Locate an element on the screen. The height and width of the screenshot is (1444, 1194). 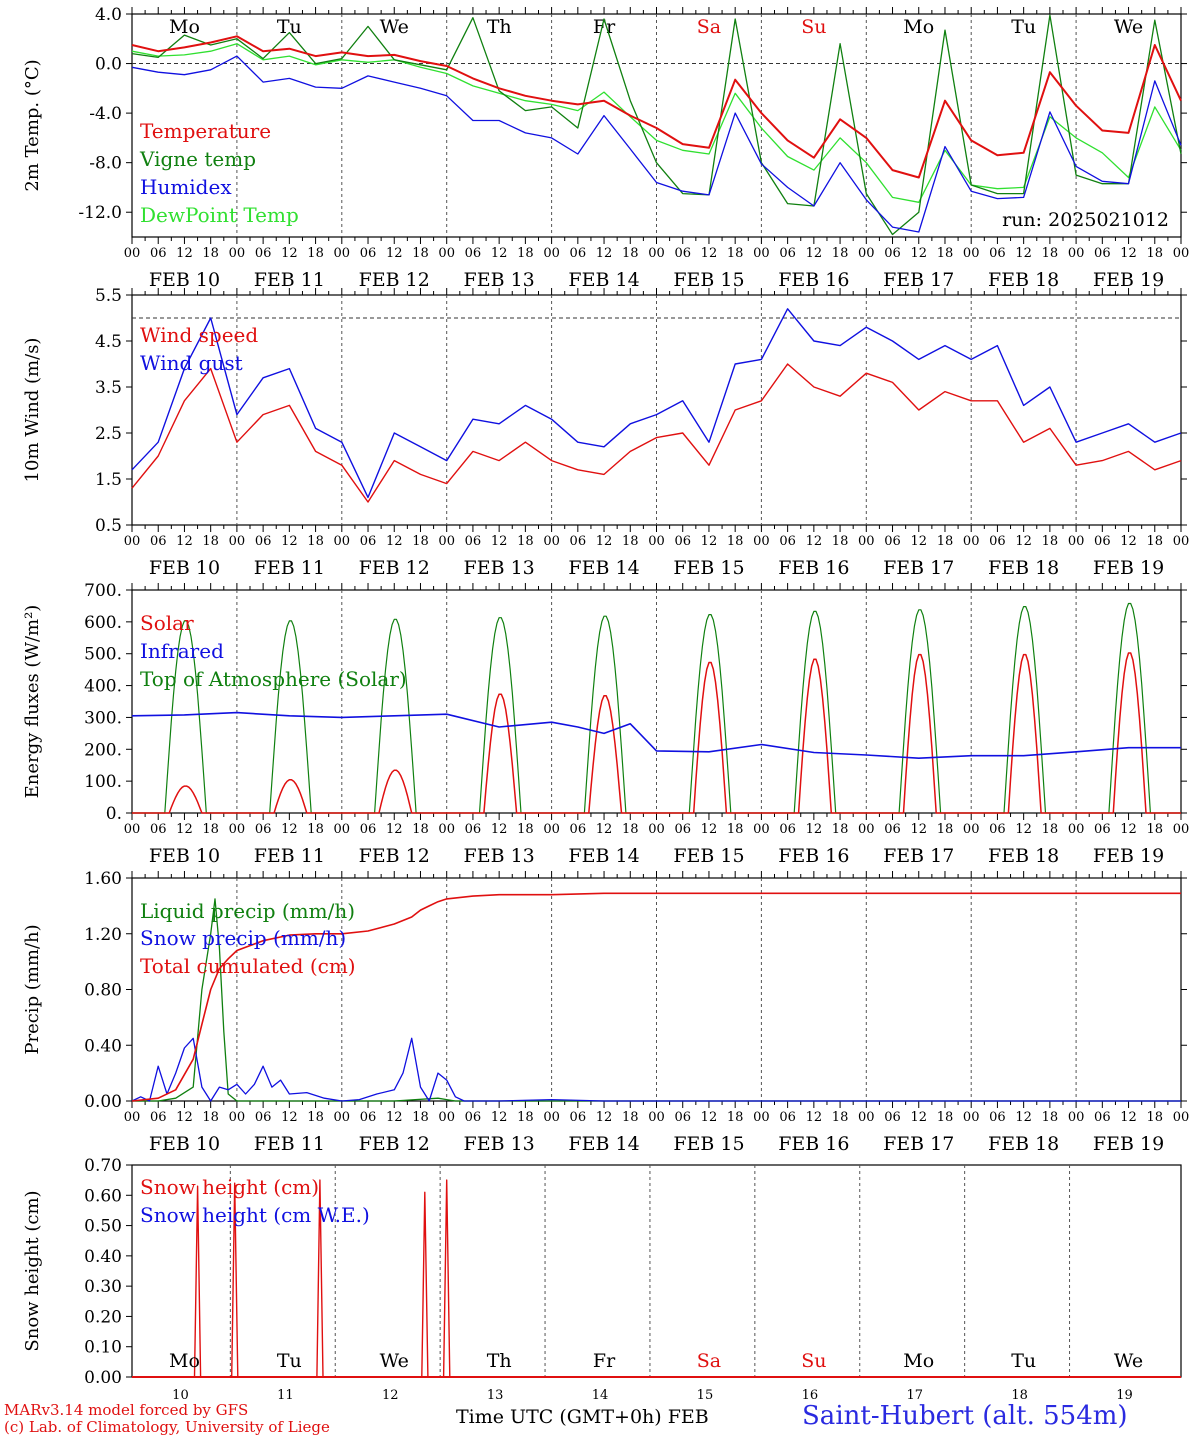
legend-entry: Snow precip (mm/h) is located at coordinates (243, 938).